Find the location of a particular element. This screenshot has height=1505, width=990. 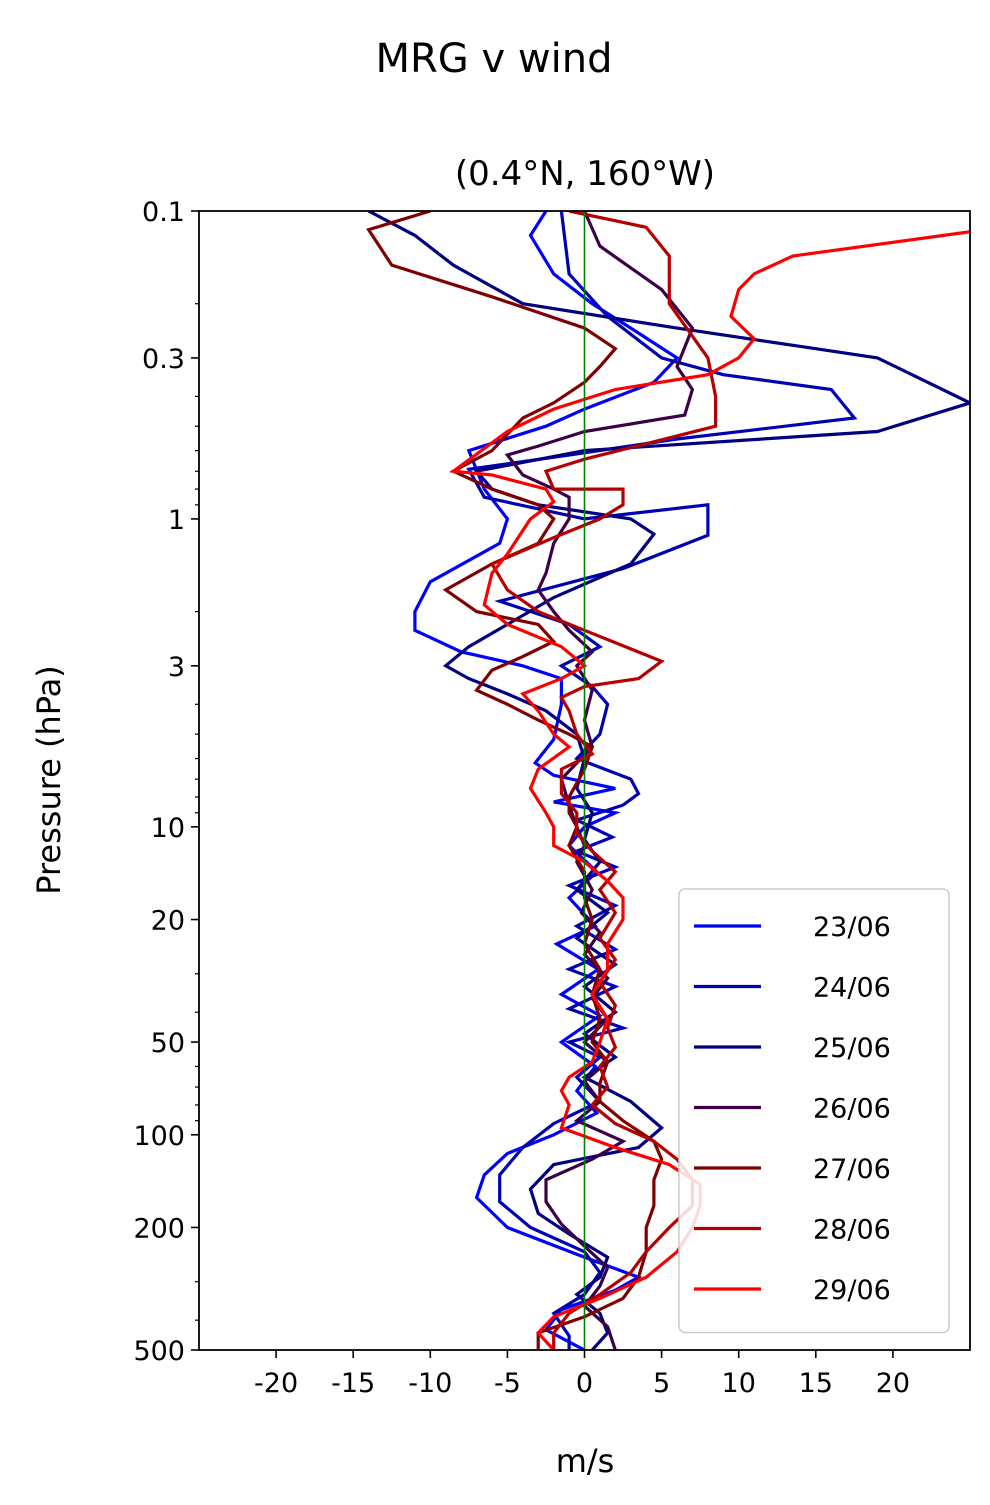

legend-label: 26/06 is located at coordinates (852, 1109).